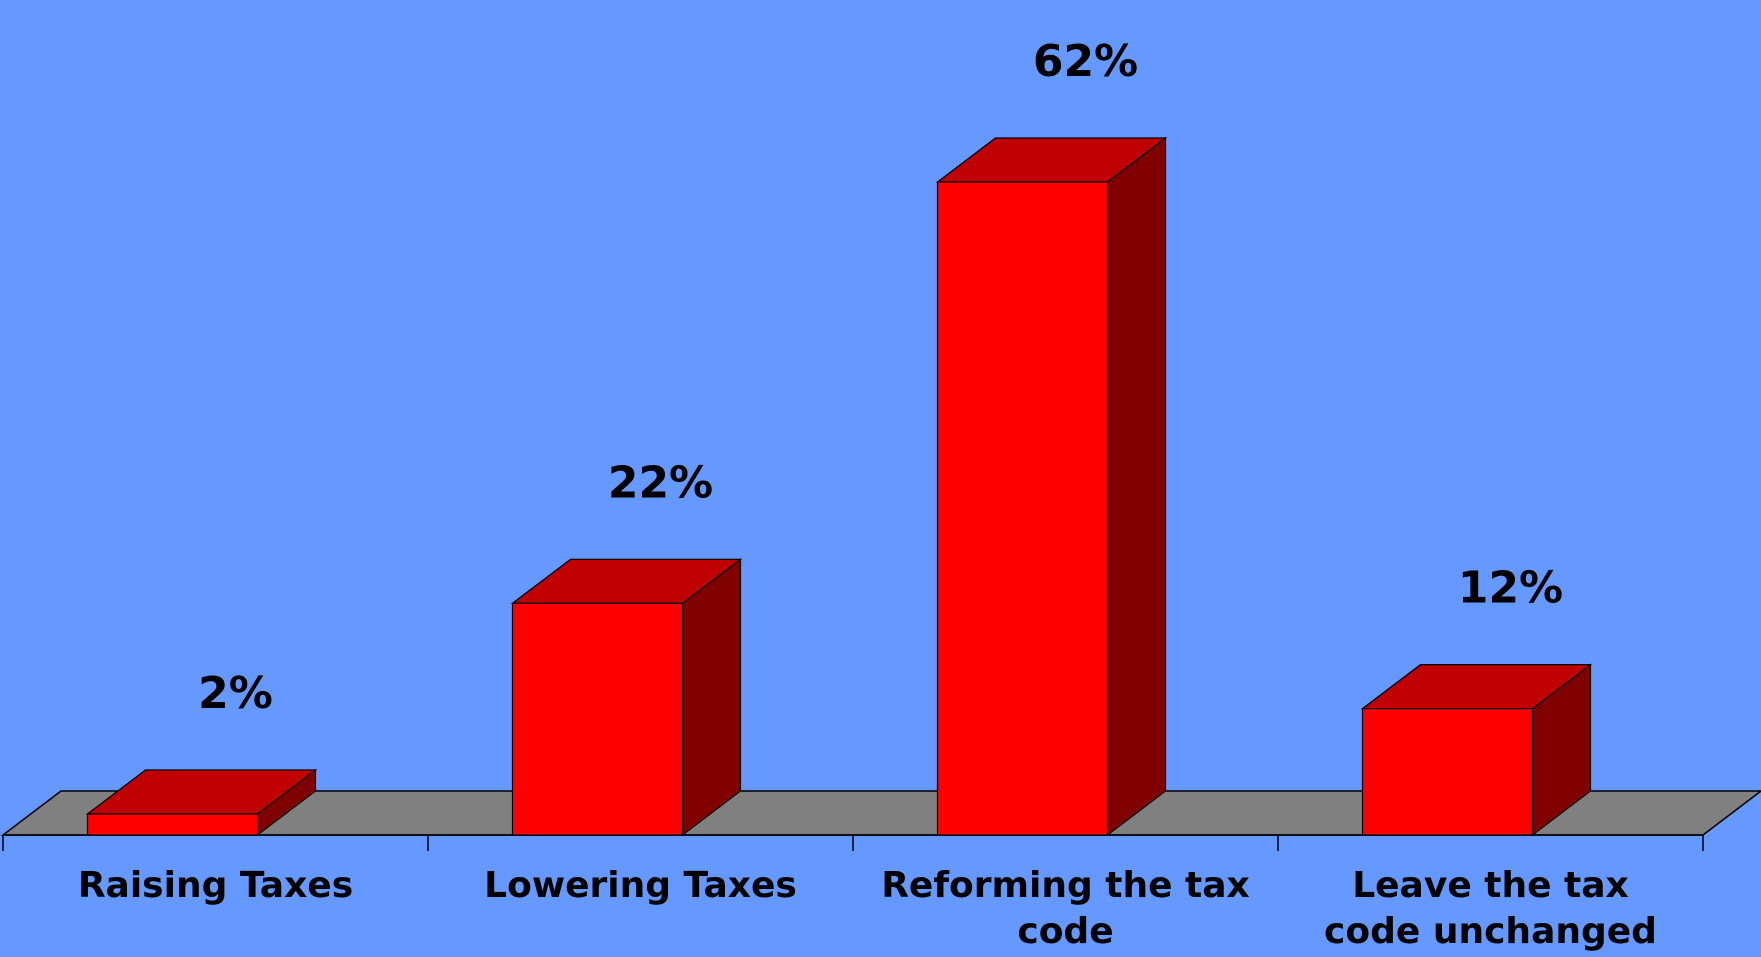  I want to click on category-label: code unchanged, so click(1490, 931).